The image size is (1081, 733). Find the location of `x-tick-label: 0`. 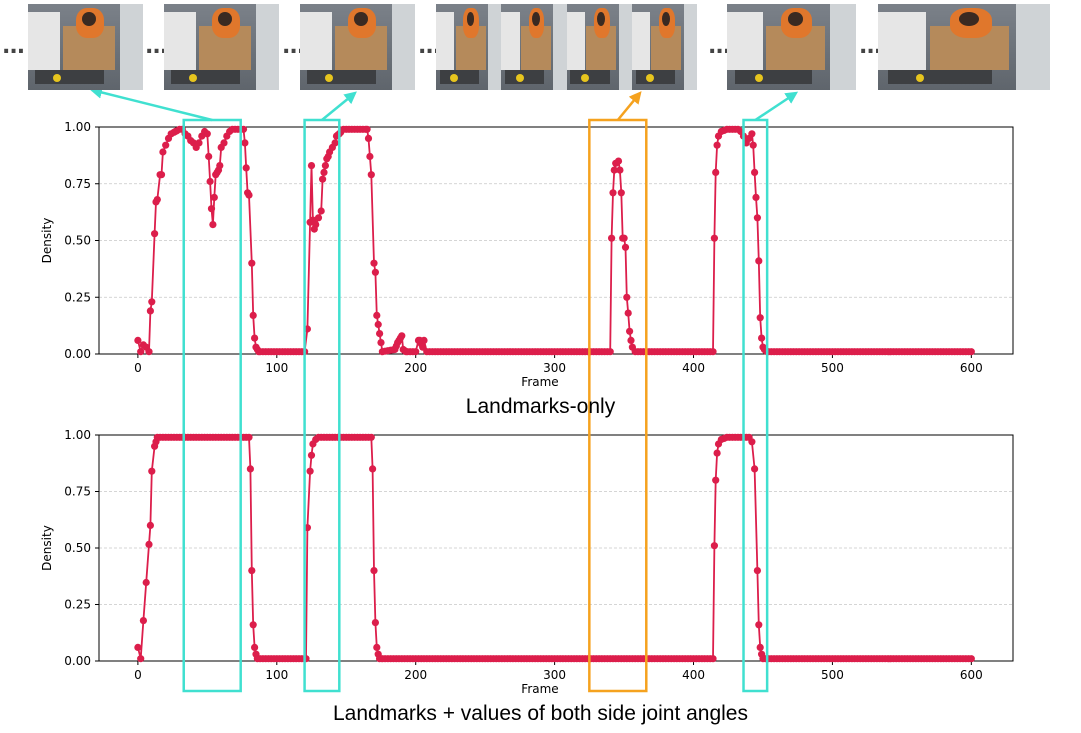

x-tick-label: 0 is located at coordinates (138, 675).